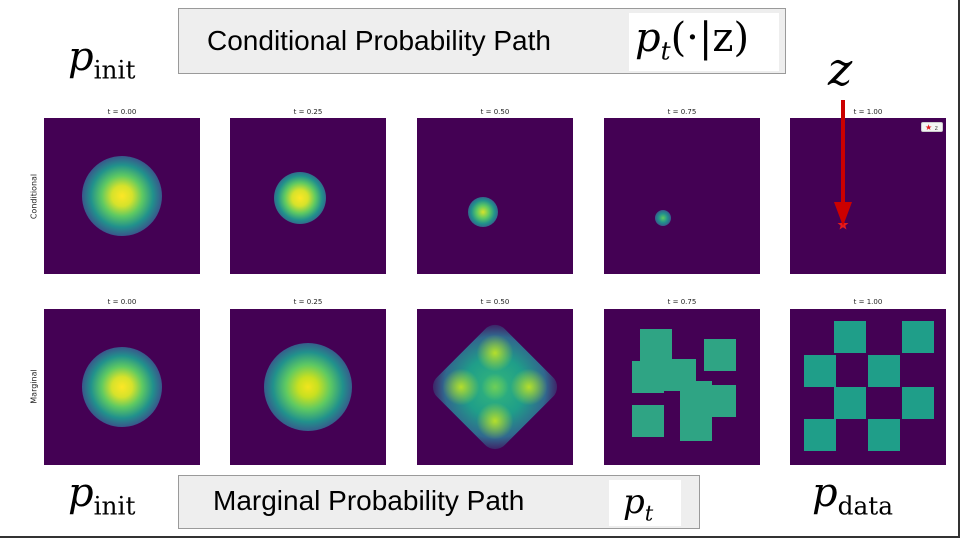 Image resolution: width=960 pixels, height=538 pixels. What do you see at coordinates (840, 69) in the screenshot?
I see `z-label: z` at bounding box center [840, 69].